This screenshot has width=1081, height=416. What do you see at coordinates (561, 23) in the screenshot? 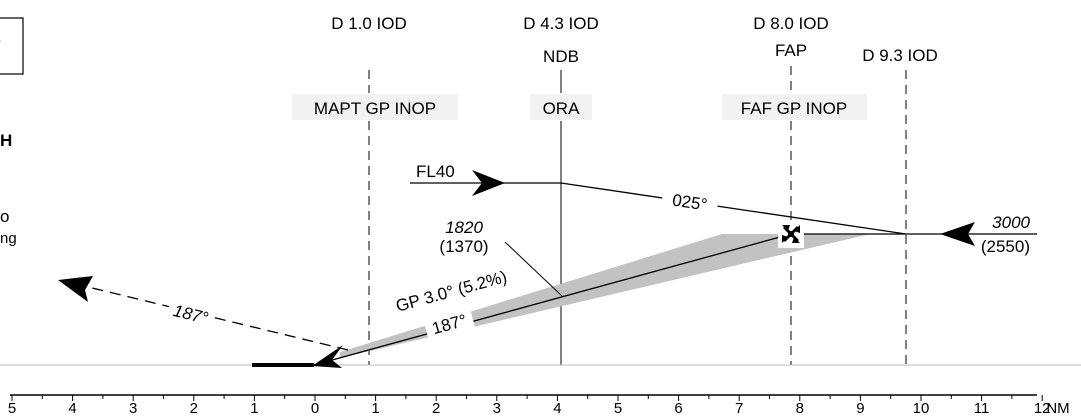
I see `fix-d43-dist: D 4.3 IOD` at bounding box center [561, 23].